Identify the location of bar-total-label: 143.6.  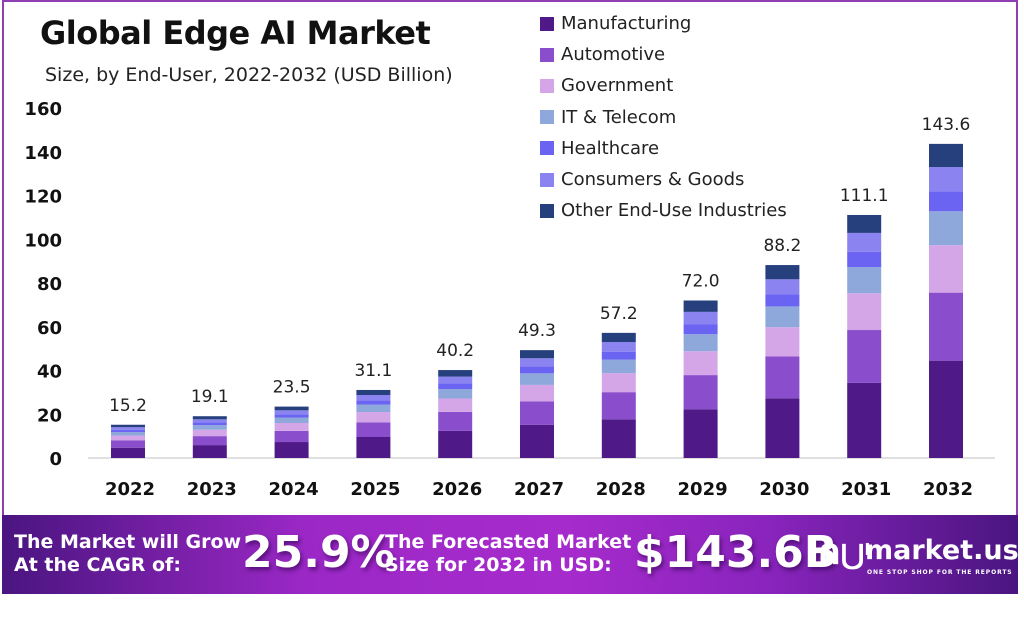
(946, 125).